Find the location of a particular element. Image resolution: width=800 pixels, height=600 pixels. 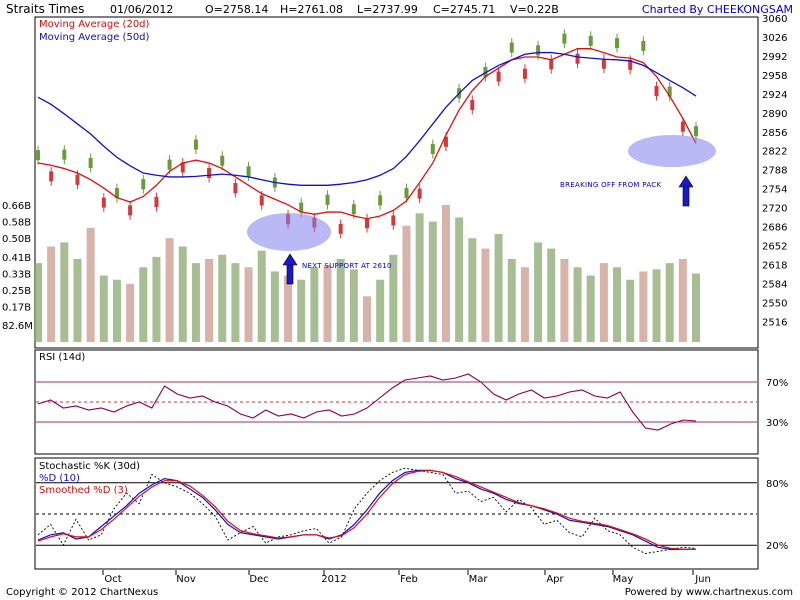

x-tick-label: Mar is located at coordinates (479, 579).